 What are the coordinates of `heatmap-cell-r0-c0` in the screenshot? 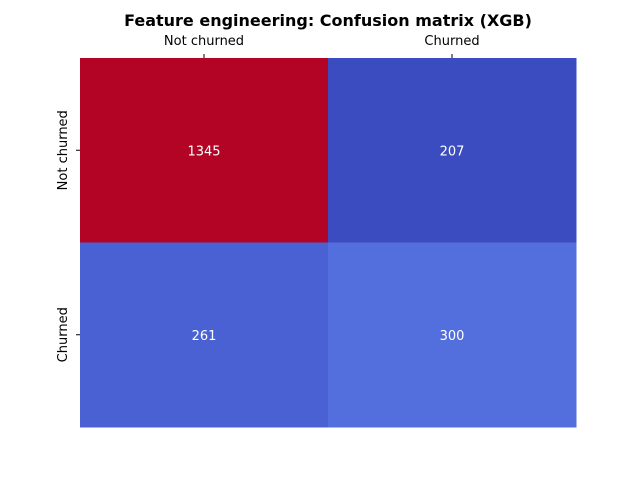 It's located at (204, 150).